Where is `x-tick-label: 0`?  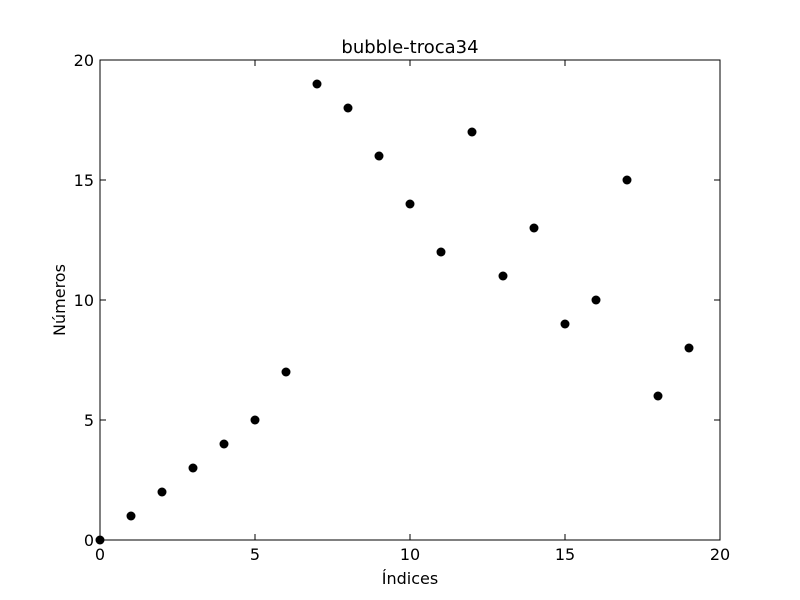 x-tick-label: 0 is located at coordinates (100, 554).